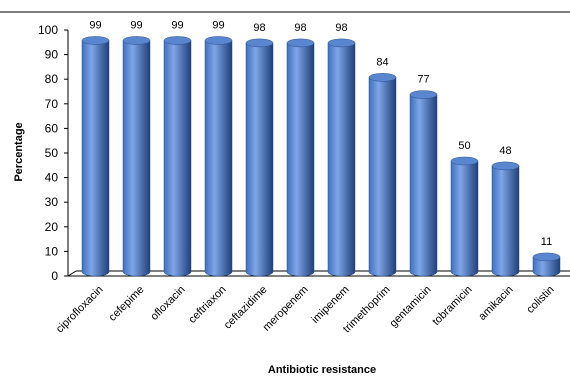  I want to click on bar-tobramicin, so click(464, 216).